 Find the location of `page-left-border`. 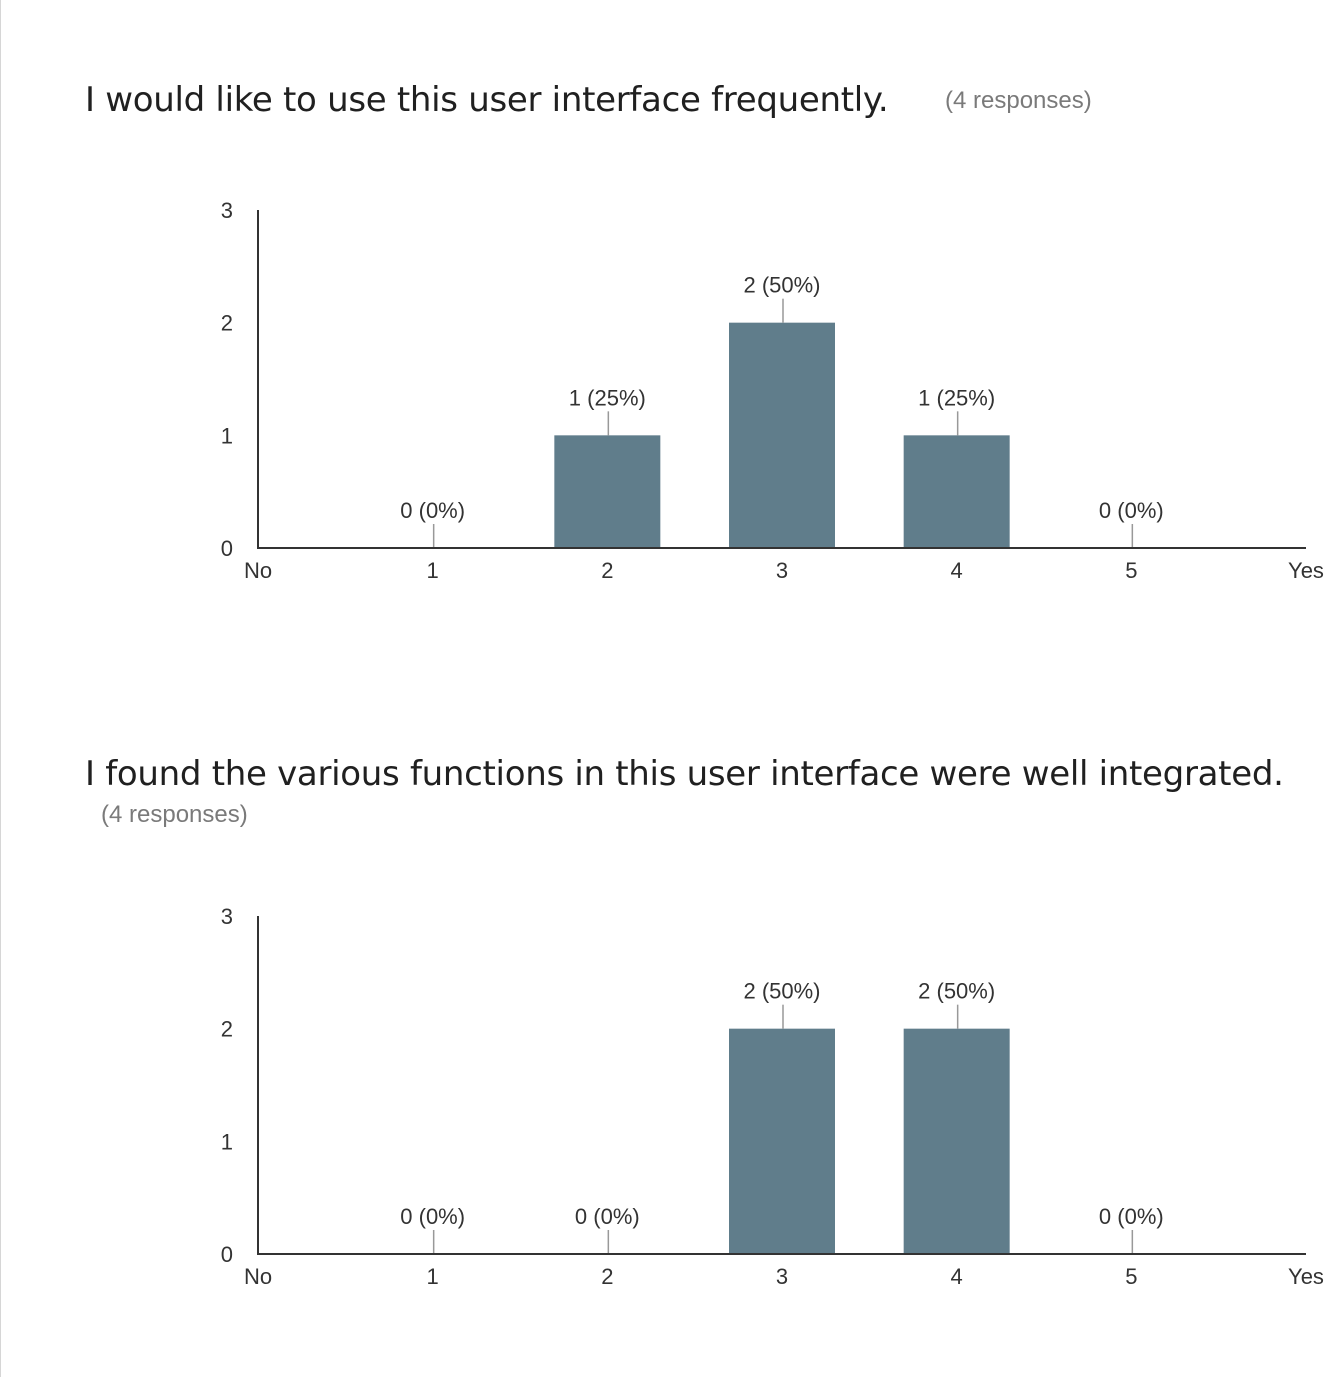

page-left-border is located at coordinates (0, 688).